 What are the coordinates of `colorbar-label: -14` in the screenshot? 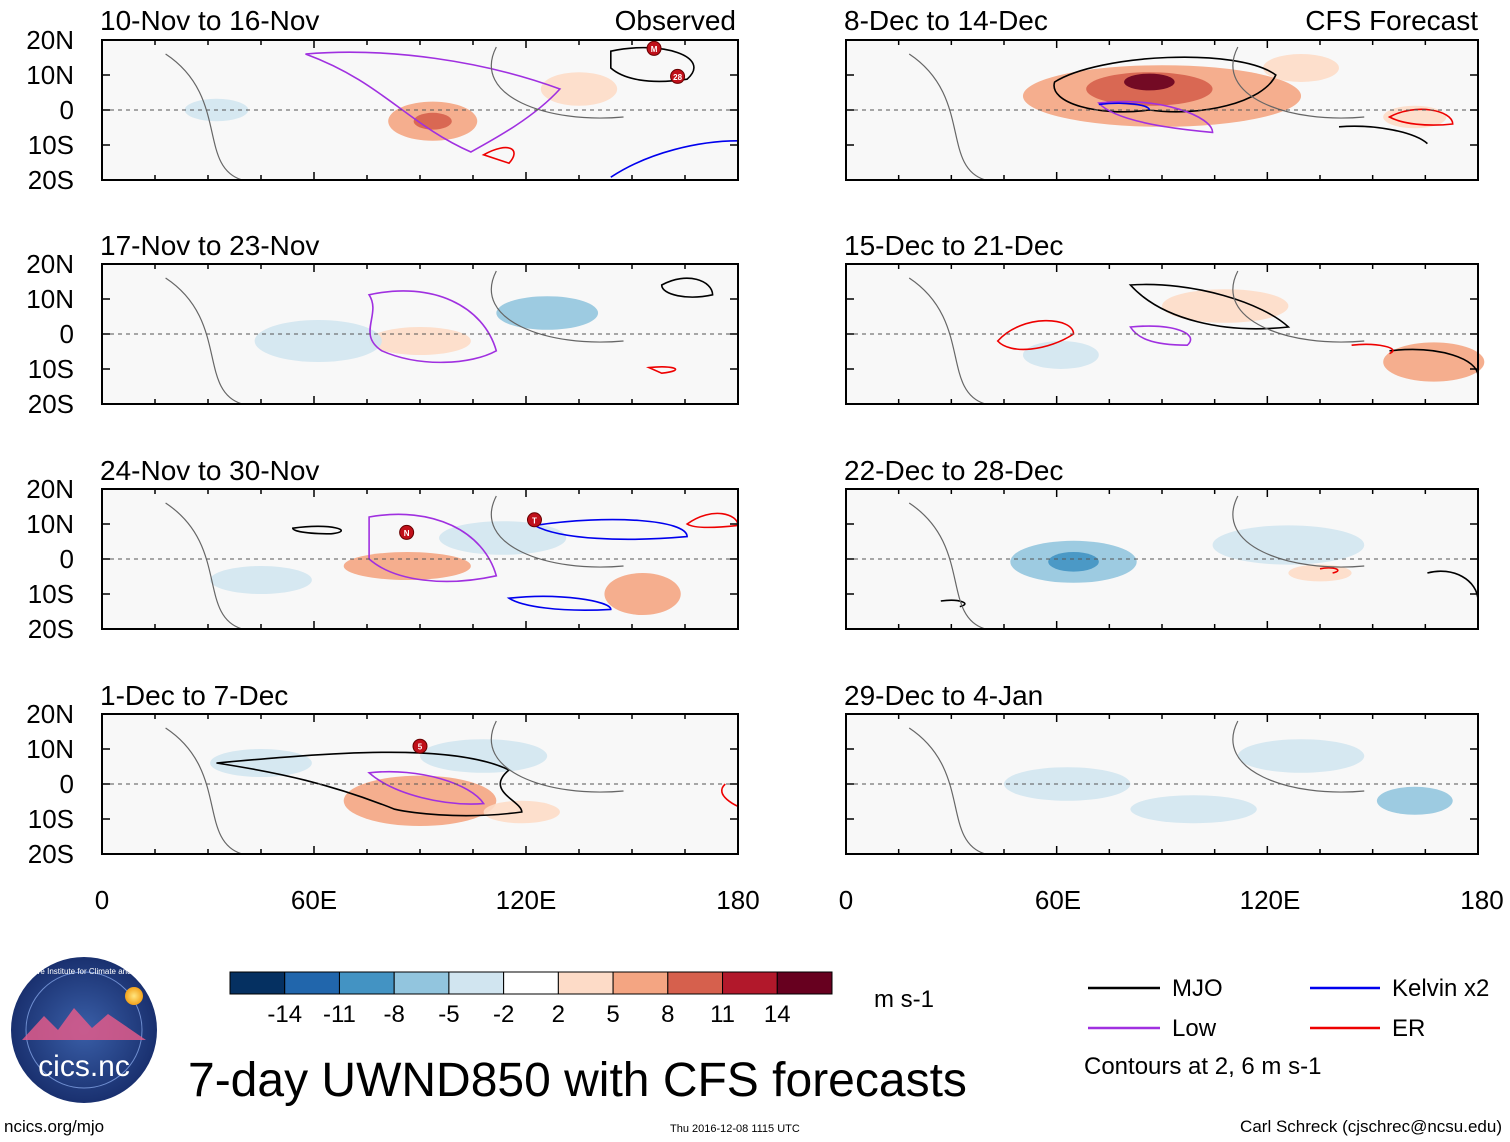 It's located at (284, 1014).